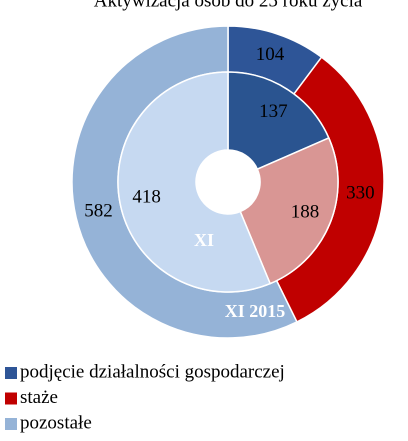 This screenshot has height=441, width=408. Describe the element at coordinates (146, 197) in the screenshot. I see `data-label: 418` at that location.